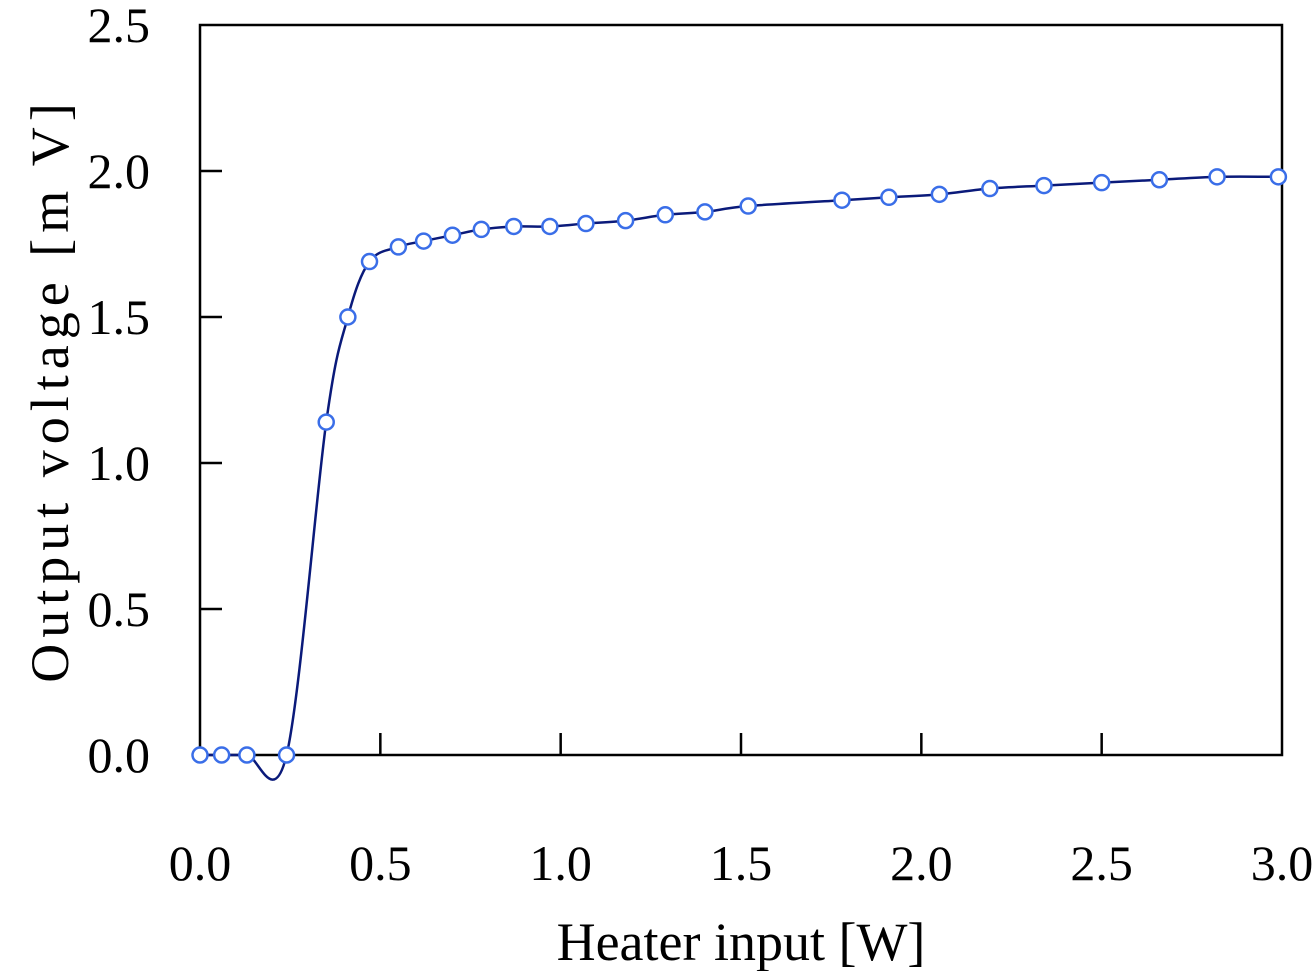 This screenshot has width=1312, height=971. Describe the element at coordinates (119, 609) in the screenshot. I see `y-tick-label: 0.5` at that location.